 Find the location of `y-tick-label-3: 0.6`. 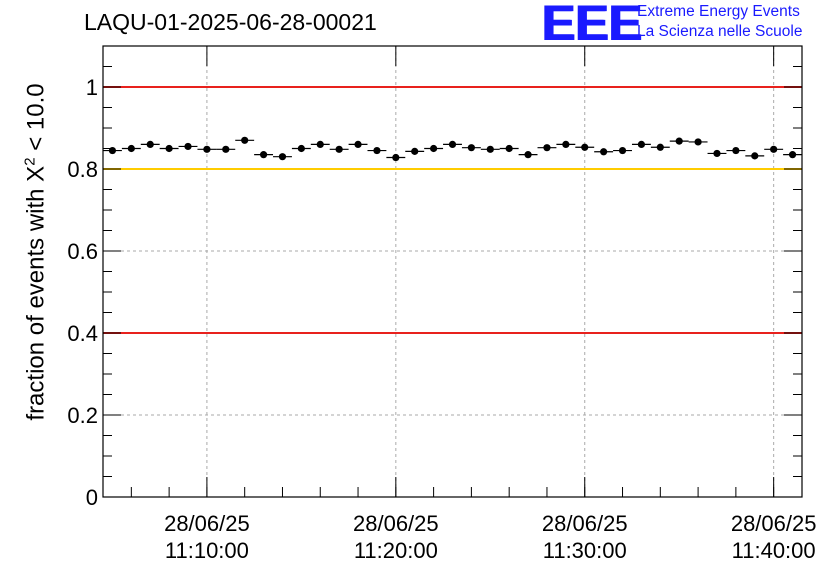

y-tick-label-3: 0.6 is located at coordinates (82, 251).